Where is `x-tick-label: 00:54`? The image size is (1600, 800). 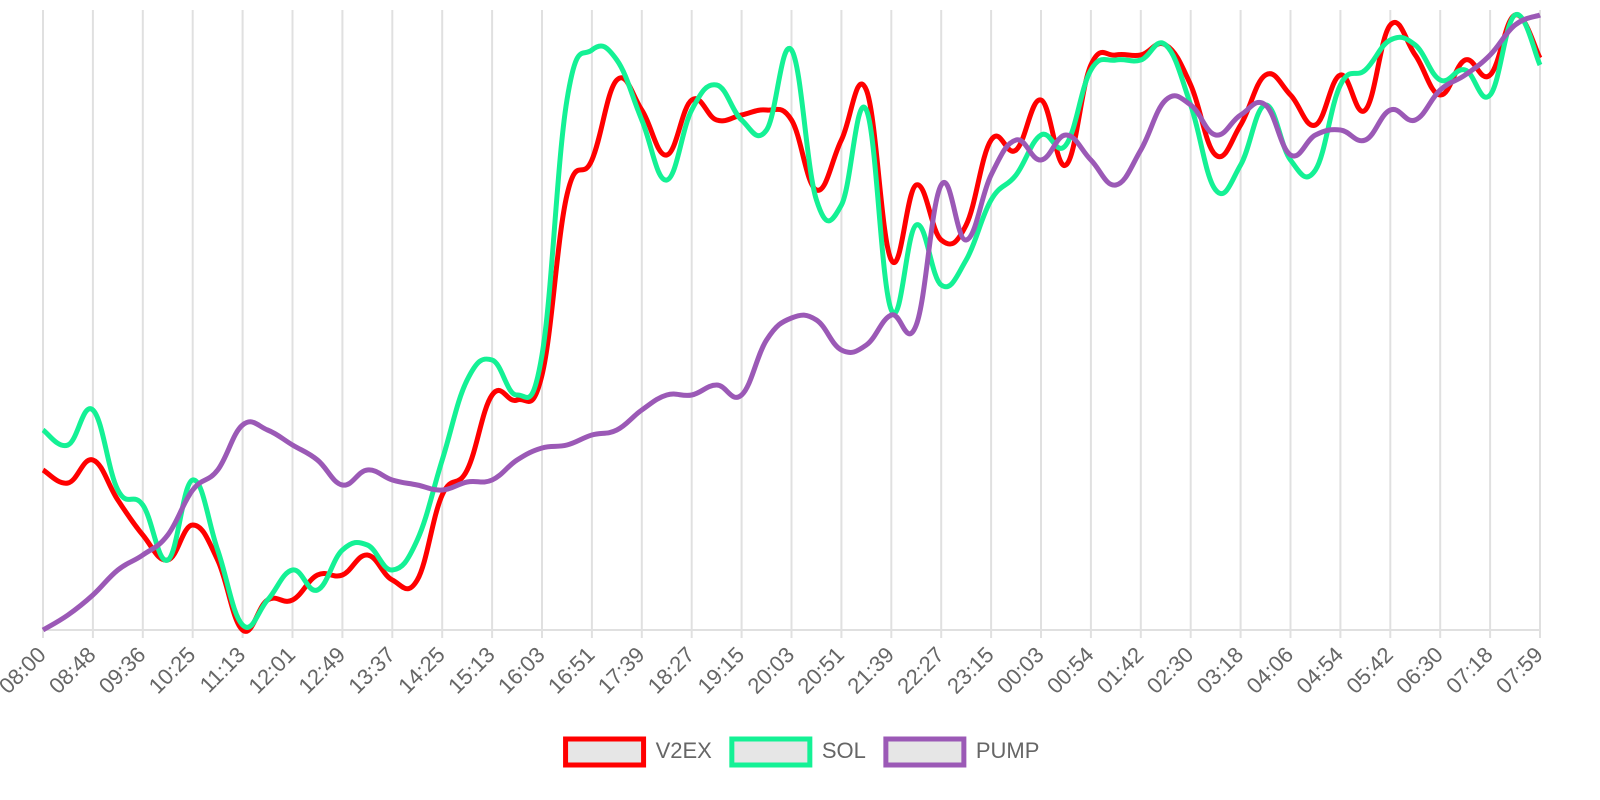 x-tick-label: 00:54 is located at coordinates (1070, 670).